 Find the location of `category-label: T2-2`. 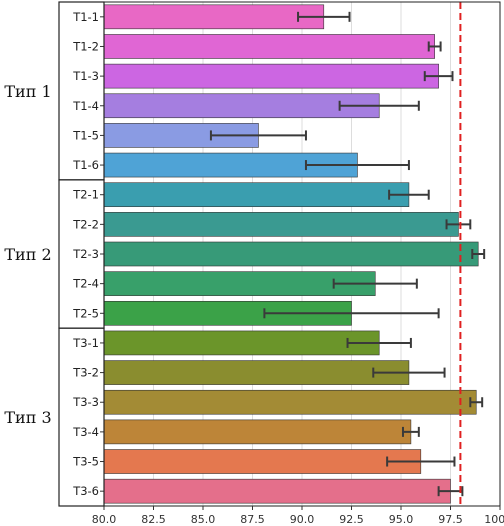

category-label: T2-2 is located at coordinates (85, 224).